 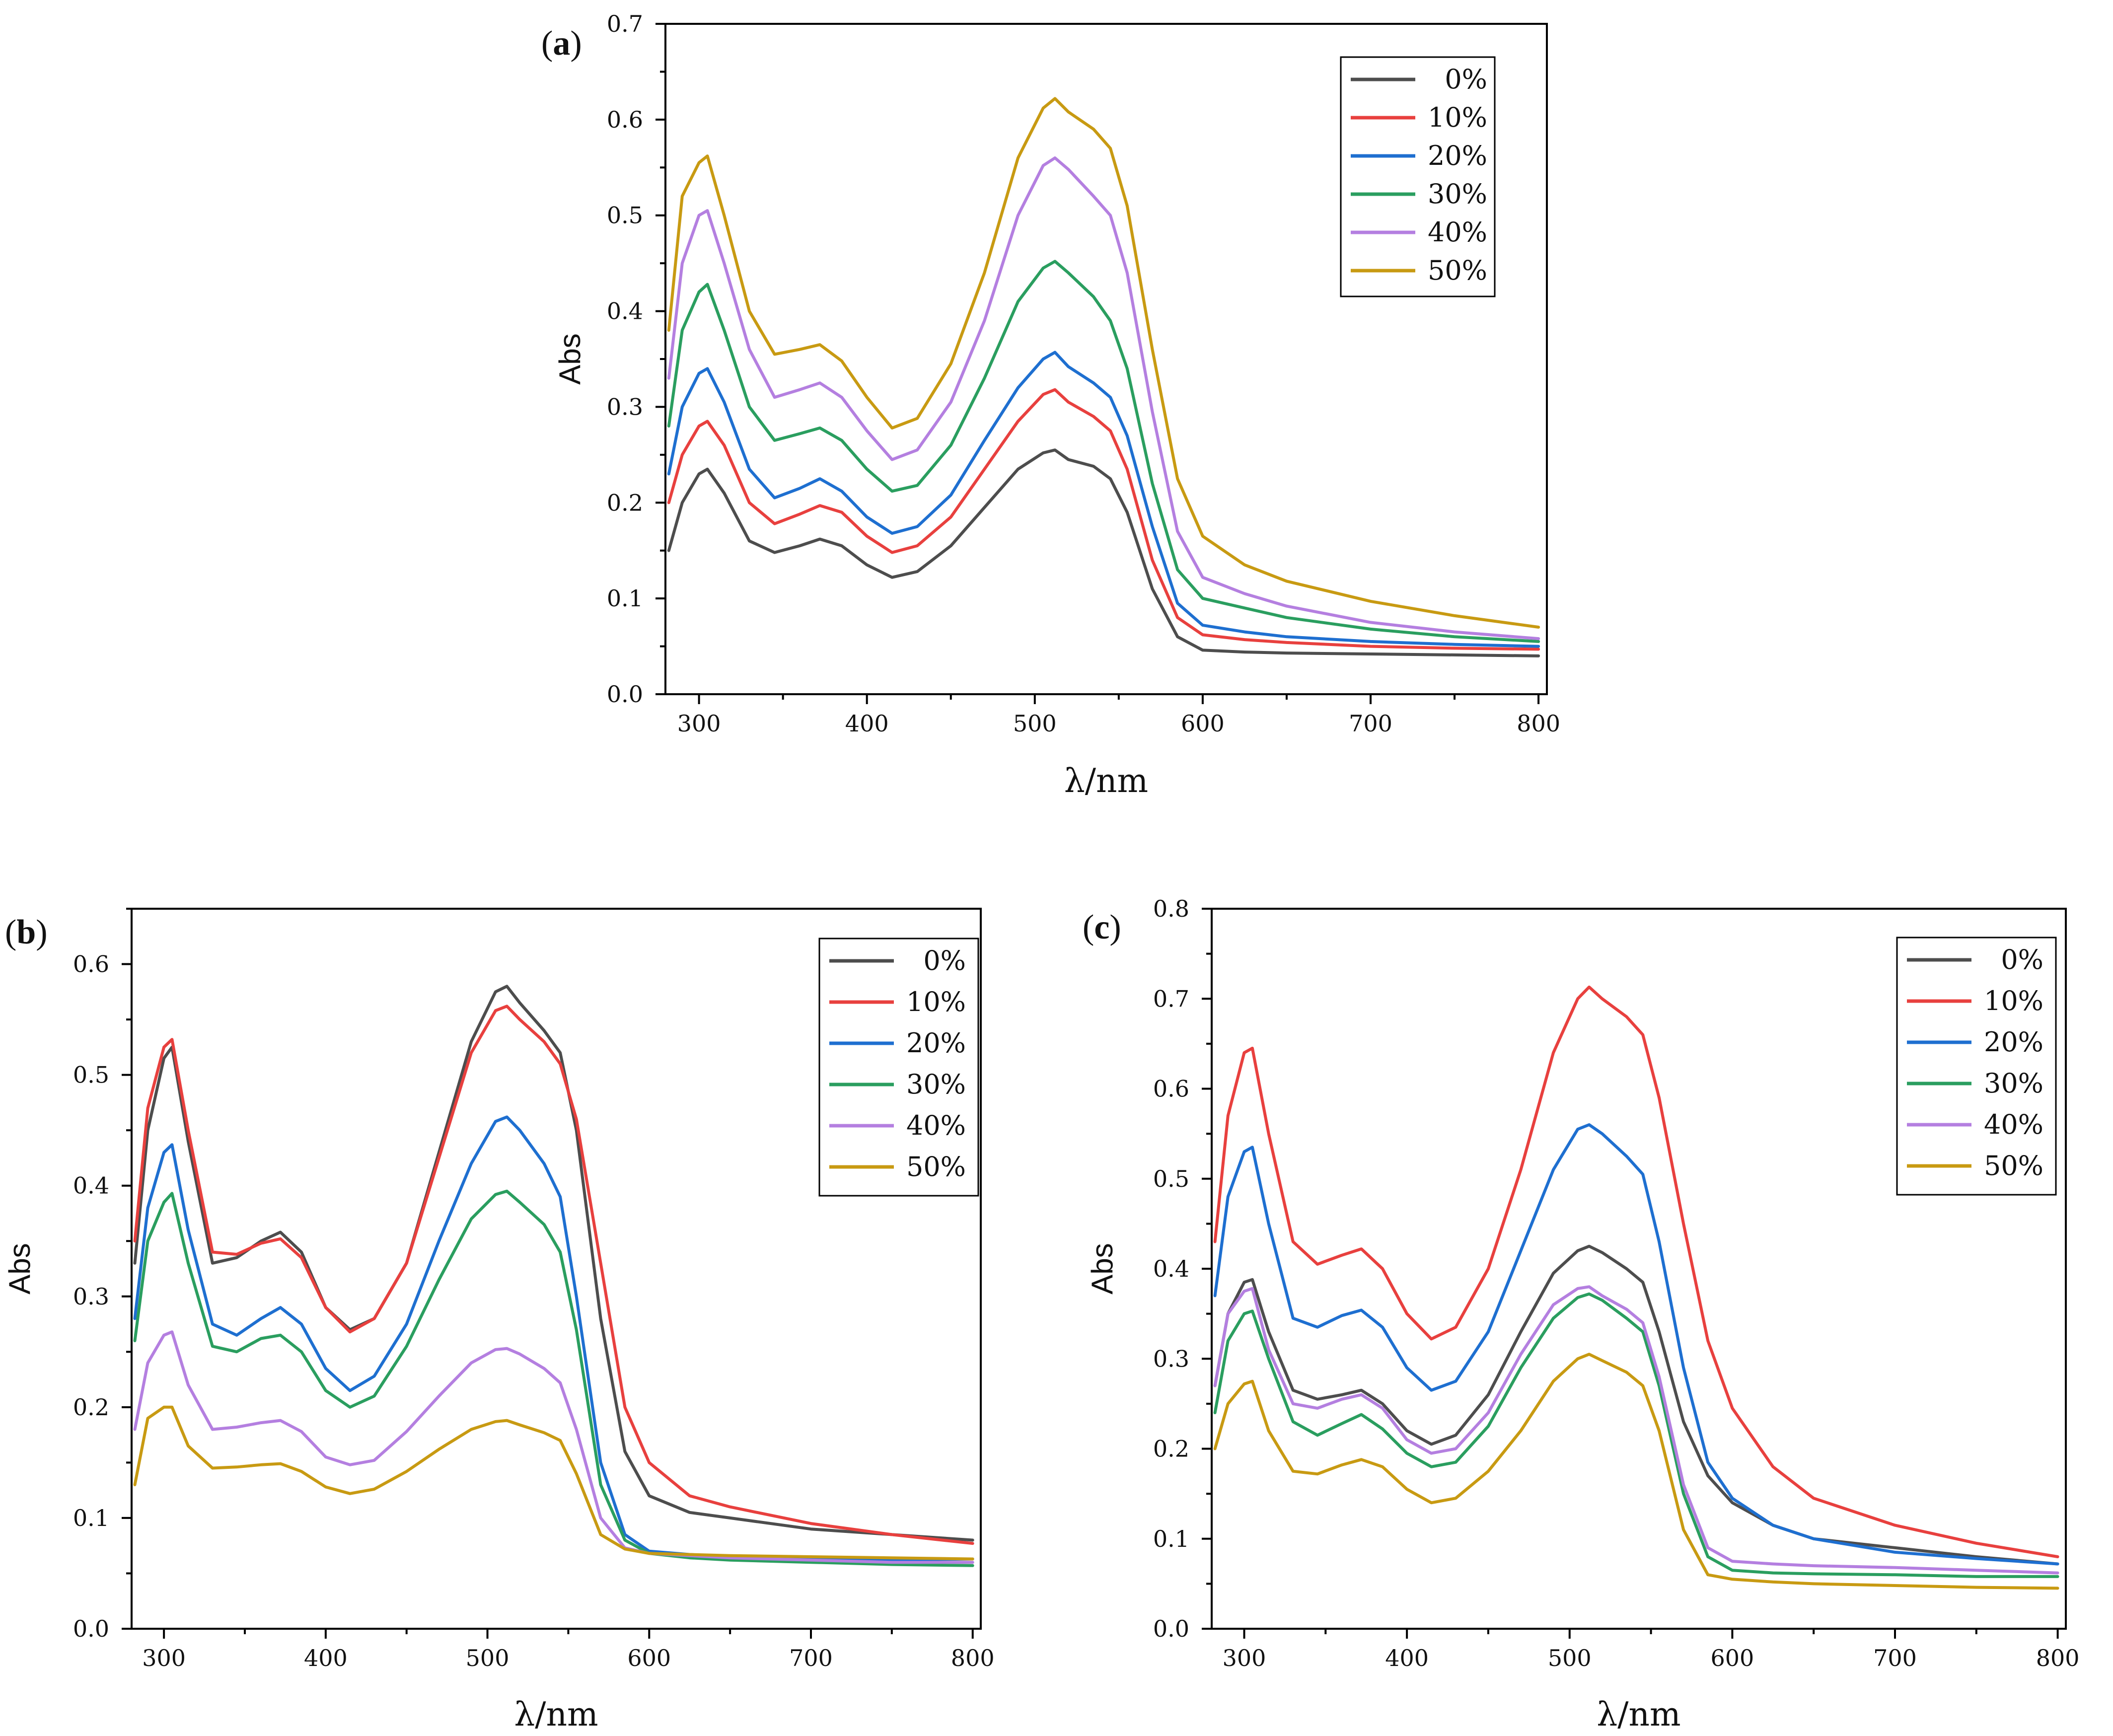 I want to click on panel-letter: b, so click(x=26, y=932).